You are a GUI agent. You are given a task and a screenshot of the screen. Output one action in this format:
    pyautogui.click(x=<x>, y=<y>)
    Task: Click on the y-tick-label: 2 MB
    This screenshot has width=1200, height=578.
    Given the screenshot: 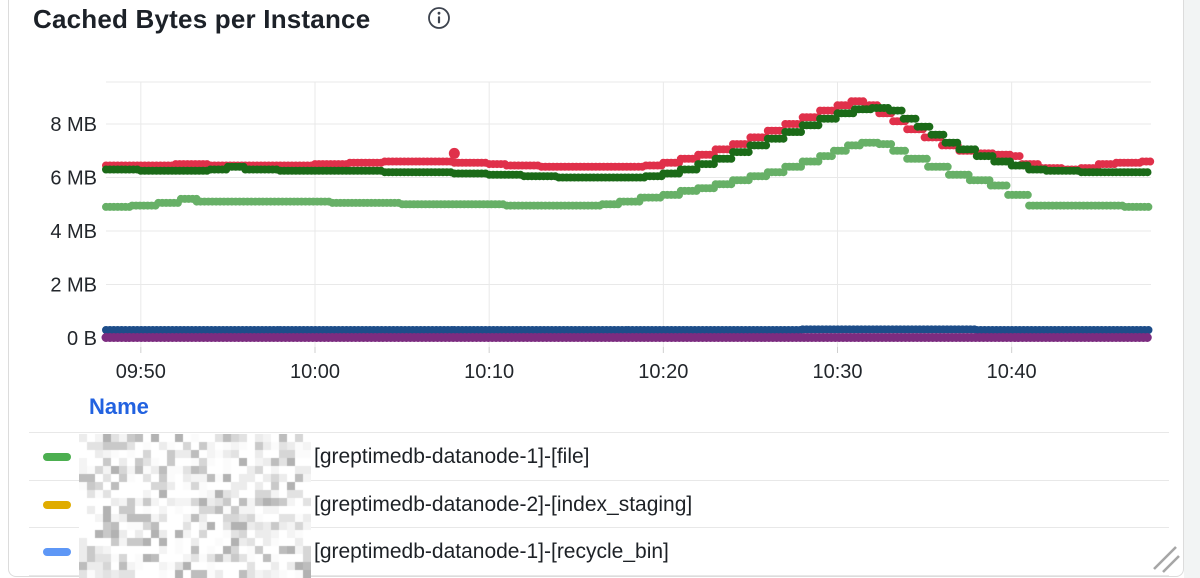 What is the action you would take?
    pyautogui.click(x=73, y=286)
    